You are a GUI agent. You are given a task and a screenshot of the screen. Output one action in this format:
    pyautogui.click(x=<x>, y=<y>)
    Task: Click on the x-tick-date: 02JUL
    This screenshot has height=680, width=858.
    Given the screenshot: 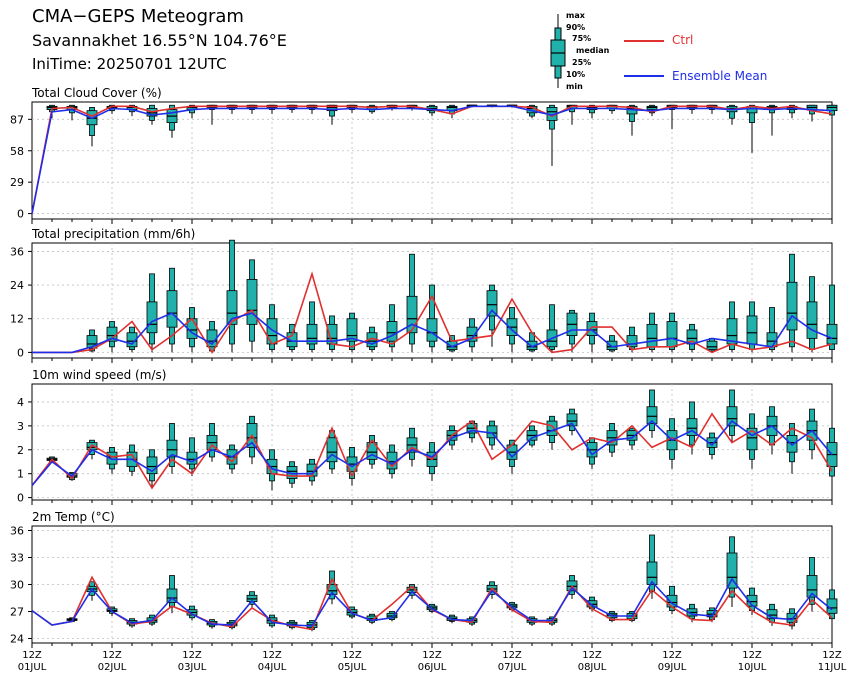 What is the action you would take?
    pyautogui.click(x=112, y=667)
    